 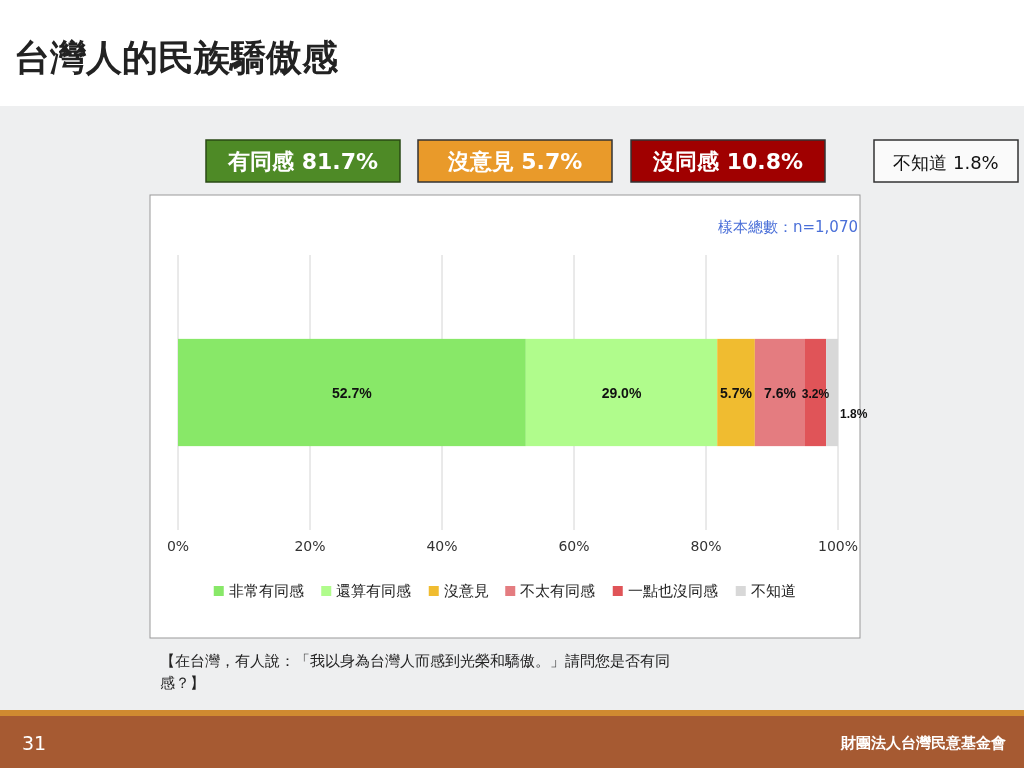 I want to click on legend-label: 不知道, so click(x=773, y=591).